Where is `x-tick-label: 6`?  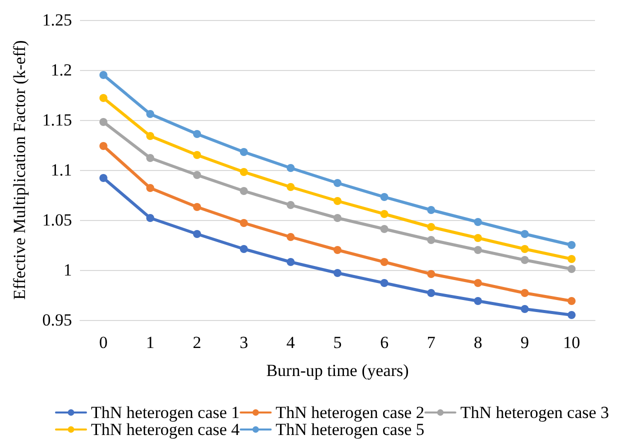
x-tick-label: 6 is located at coordinates (384, 342).